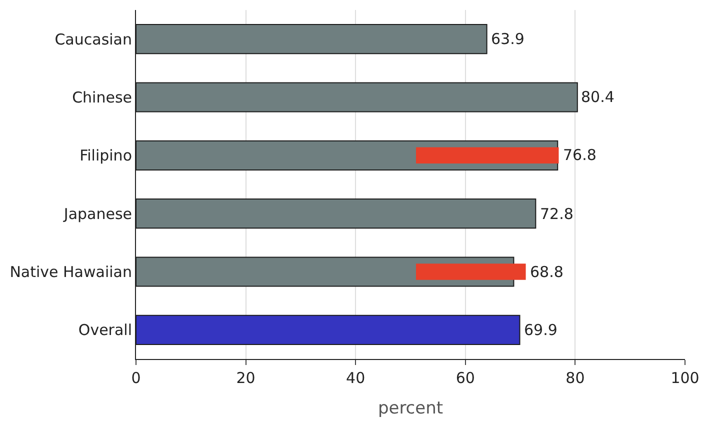 This screenshot has height=424, width=710. Describe the element at coordinates (547, 272) in the screenshot. I see `data-label: 68.8` at that location.